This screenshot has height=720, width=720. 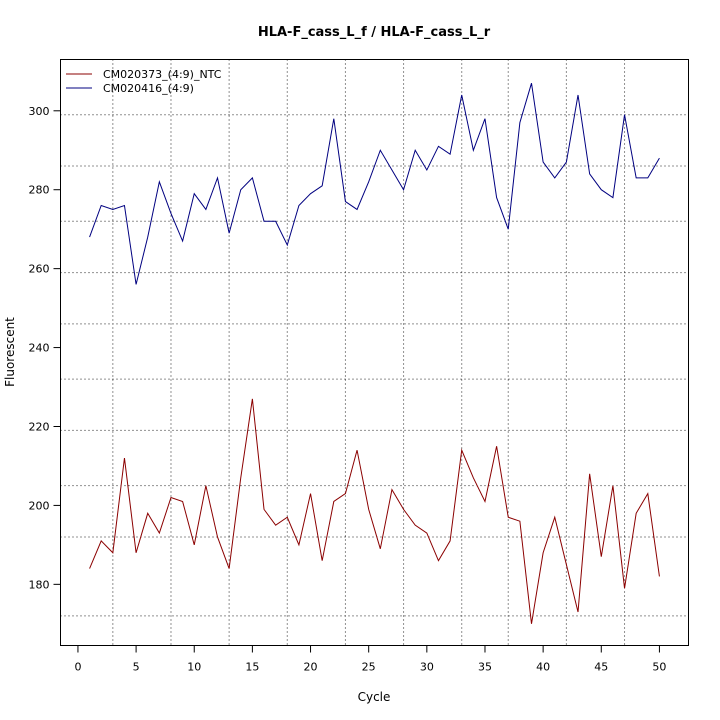 What do you see at coordinates (252, 667) in the screenshot?
I see `x-tick-label: 15` at bounding box center [252, 667].